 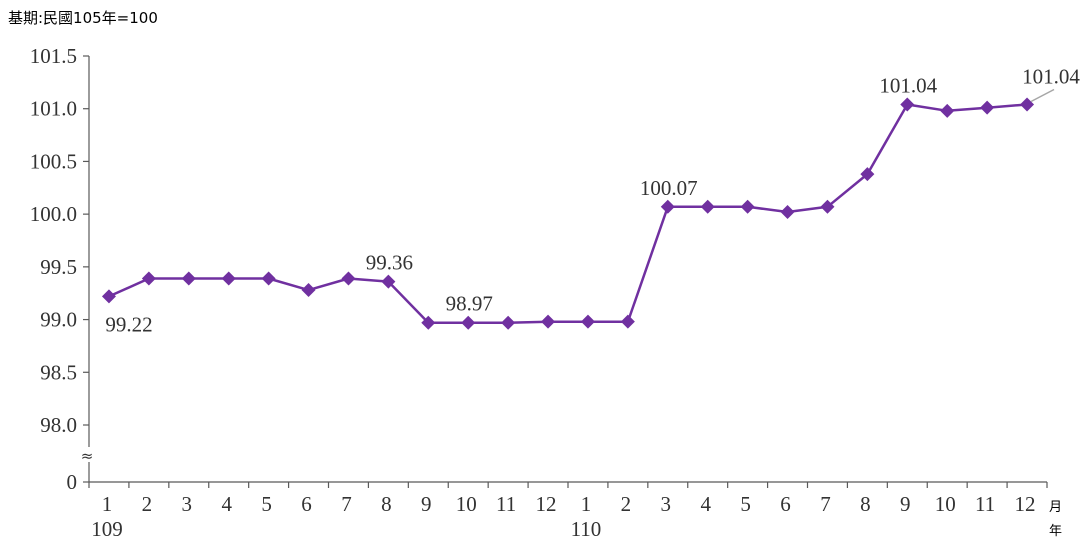 What do you see at coordinates (586, 529) in the screenshot?
I see `x-year-label: 110` at bounding box center [586, 529].